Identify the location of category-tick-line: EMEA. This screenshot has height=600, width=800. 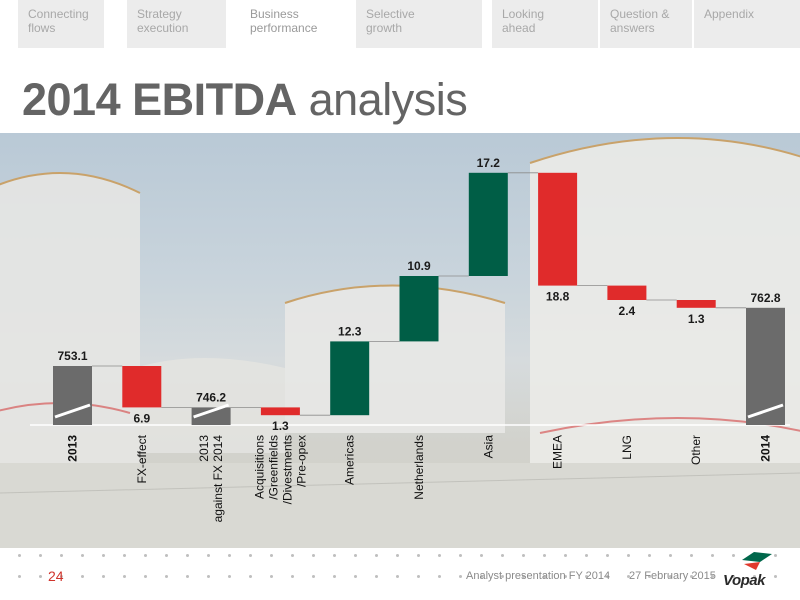
(558, 452).